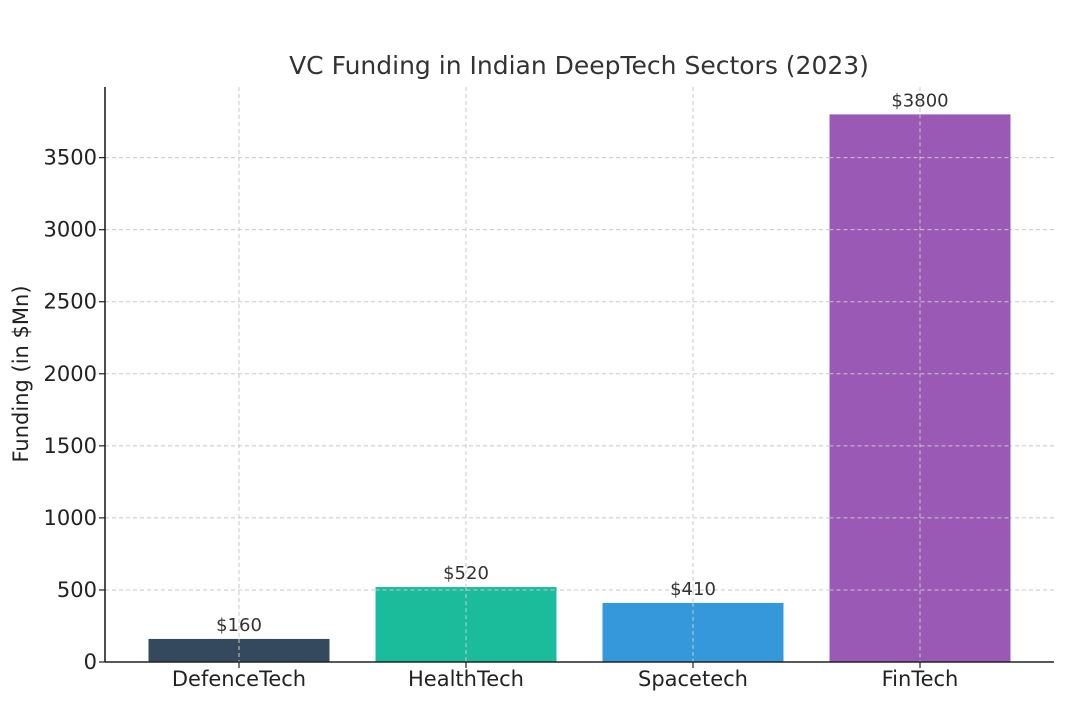  I want to click on y-tick-label: 2500, so click(70, 302).